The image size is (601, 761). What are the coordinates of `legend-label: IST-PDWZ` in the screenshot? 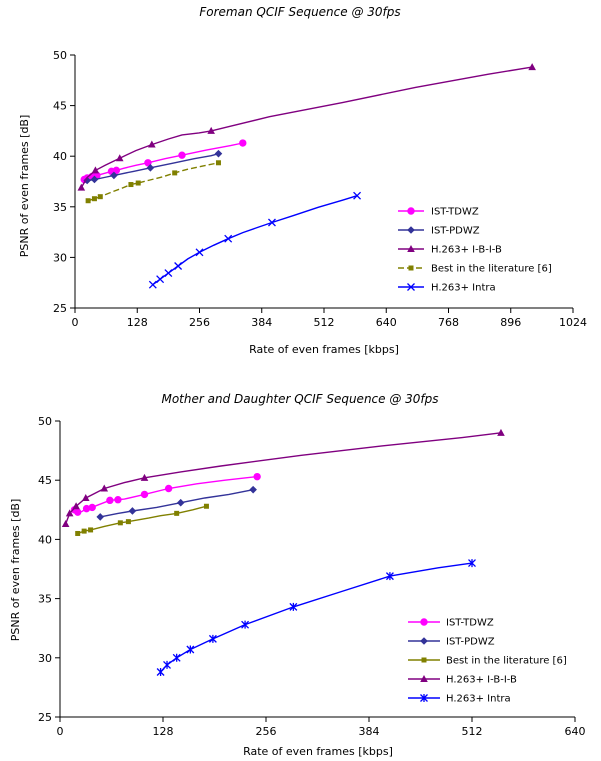 It's located at (455, 231).